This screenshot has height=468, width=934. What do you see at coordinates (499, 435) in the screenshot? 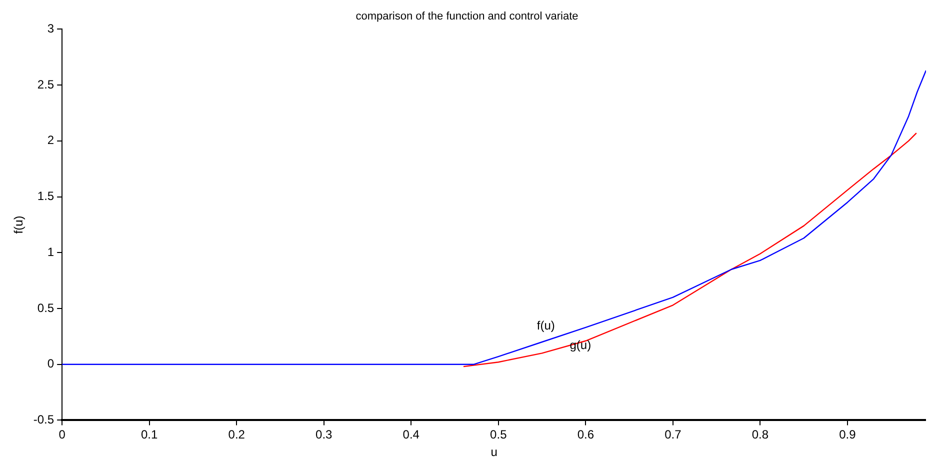
I see `x-tick-label: 0.5` at bounding box center [499, 435].